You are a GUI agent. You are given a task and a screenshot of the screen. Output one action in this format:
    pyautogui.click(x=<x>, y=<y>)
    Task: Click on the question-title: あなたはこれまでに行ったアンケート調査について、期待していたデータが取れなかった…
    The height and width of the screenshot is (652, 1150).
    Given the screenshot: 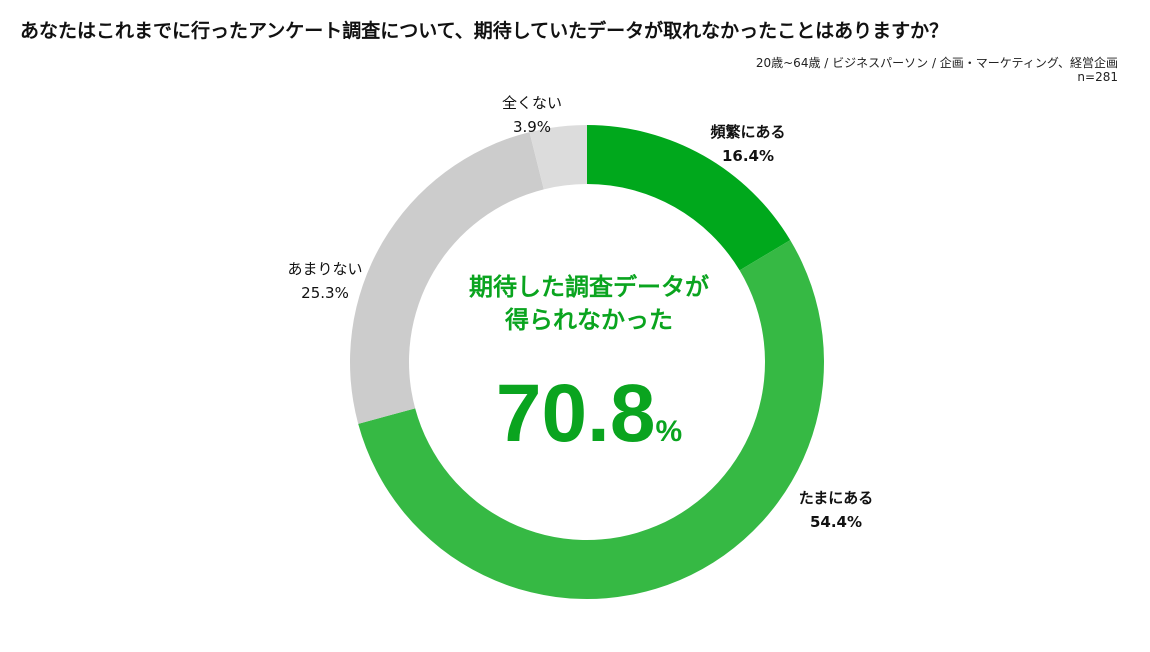 What is the action you would take?
    pyautogui.click(x=484, y=31)
    